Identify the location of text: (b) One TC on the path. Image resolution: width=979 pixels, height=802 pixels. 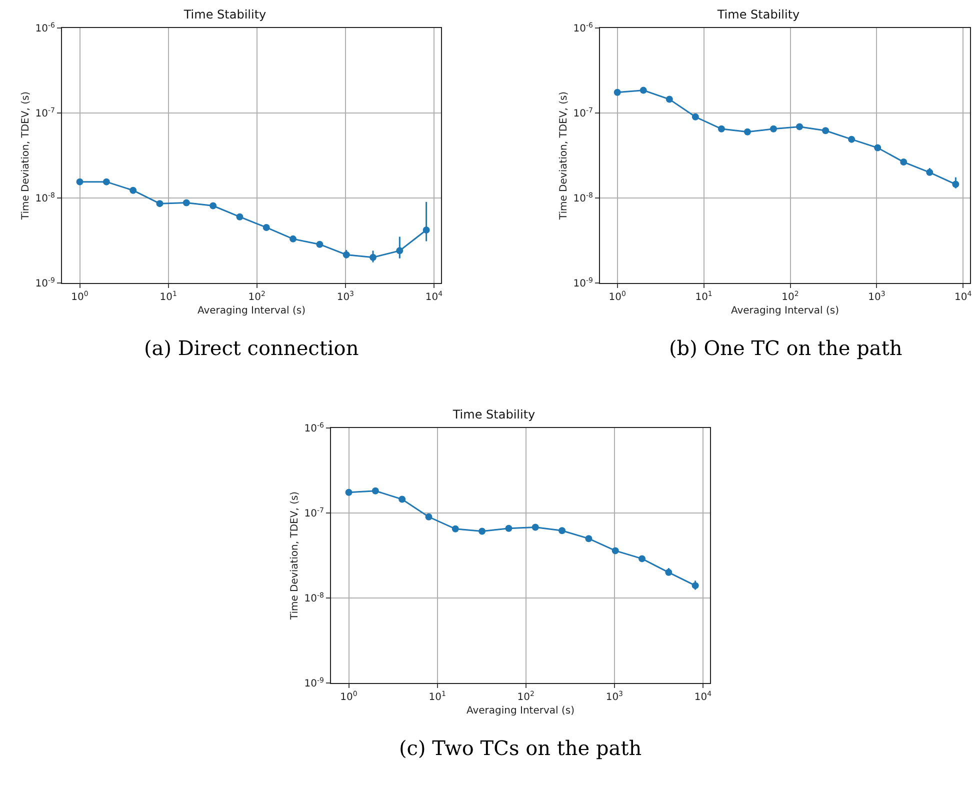
(785, 348).